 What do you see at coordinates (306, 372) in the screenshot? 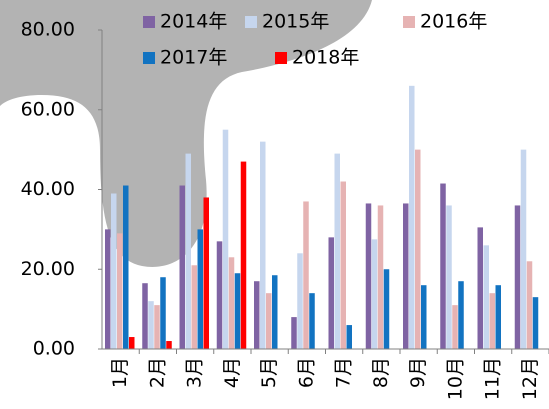
I see `x-tick-label: 6月` at bounding box center [306, 372].